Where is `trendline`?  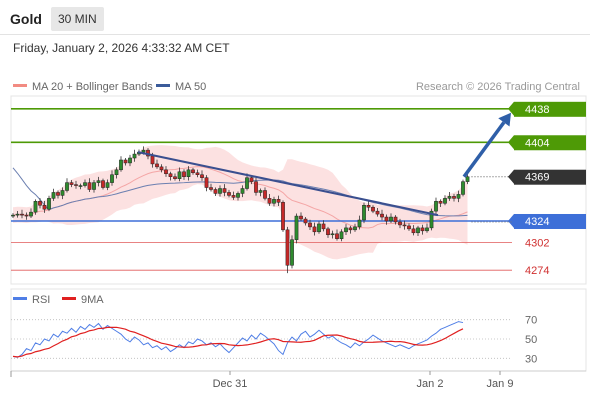 trendline is located at coordinates (288, 184).